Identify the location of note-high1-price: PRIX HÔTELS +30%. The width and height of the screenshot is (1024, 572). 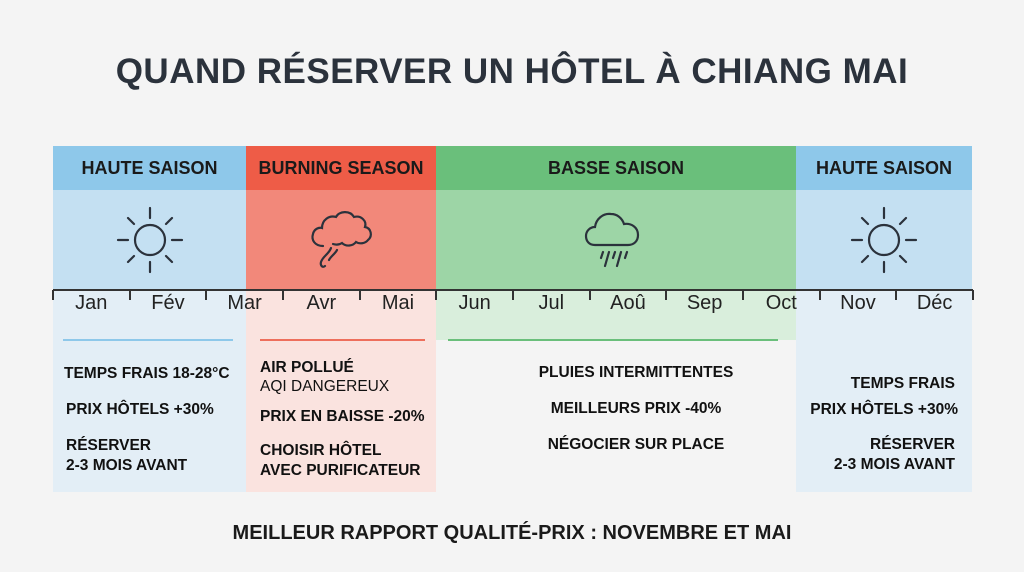
(140, 409).